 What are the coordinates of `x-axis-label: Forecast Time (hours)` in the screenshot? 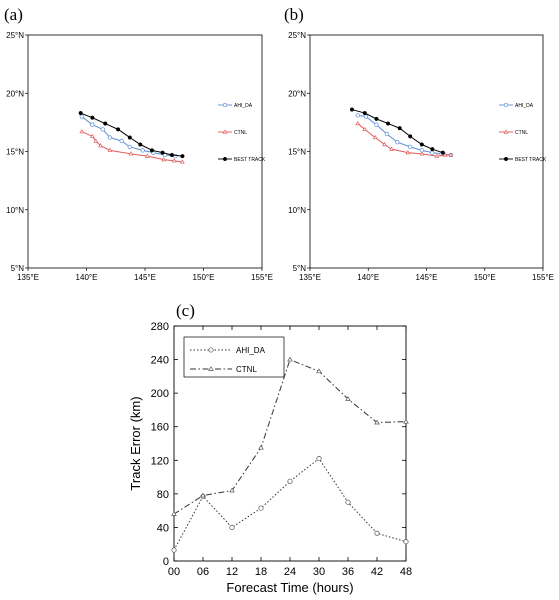 It's located at (289, 587).